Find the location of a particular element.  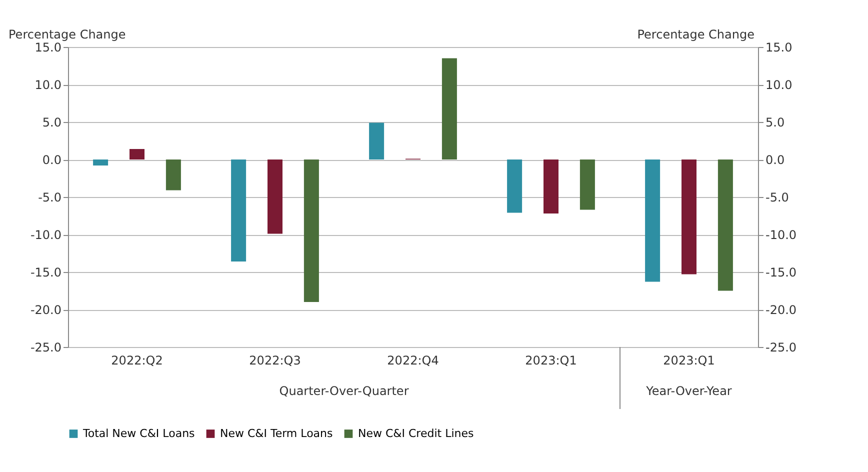

y-tick-label: -20.0 is located at coordinates (46, 310).